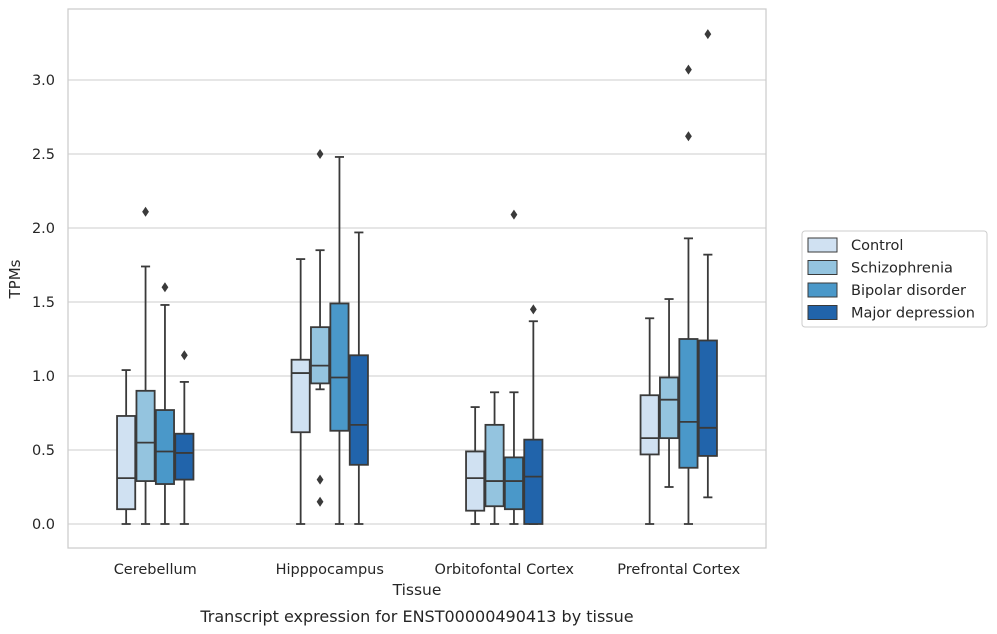  Describe the element at coordinates (505, 570) in the screenshot. I see `x-tick-label: Orbitofontal Cortex` at that location.